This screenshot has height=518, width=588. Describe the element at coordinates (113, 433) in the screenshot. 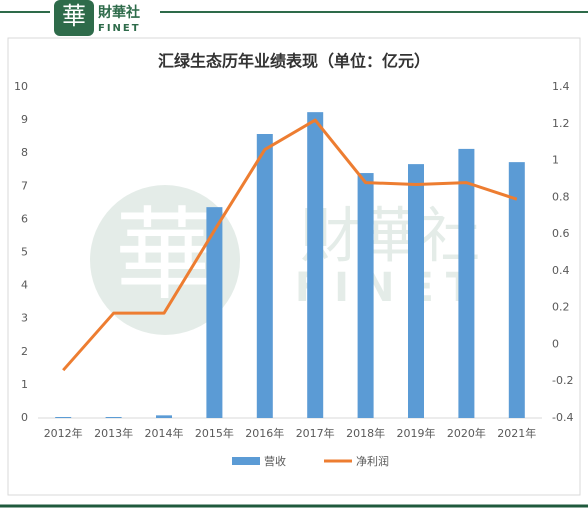

I see `x-tick-label: 2013年` at that location.